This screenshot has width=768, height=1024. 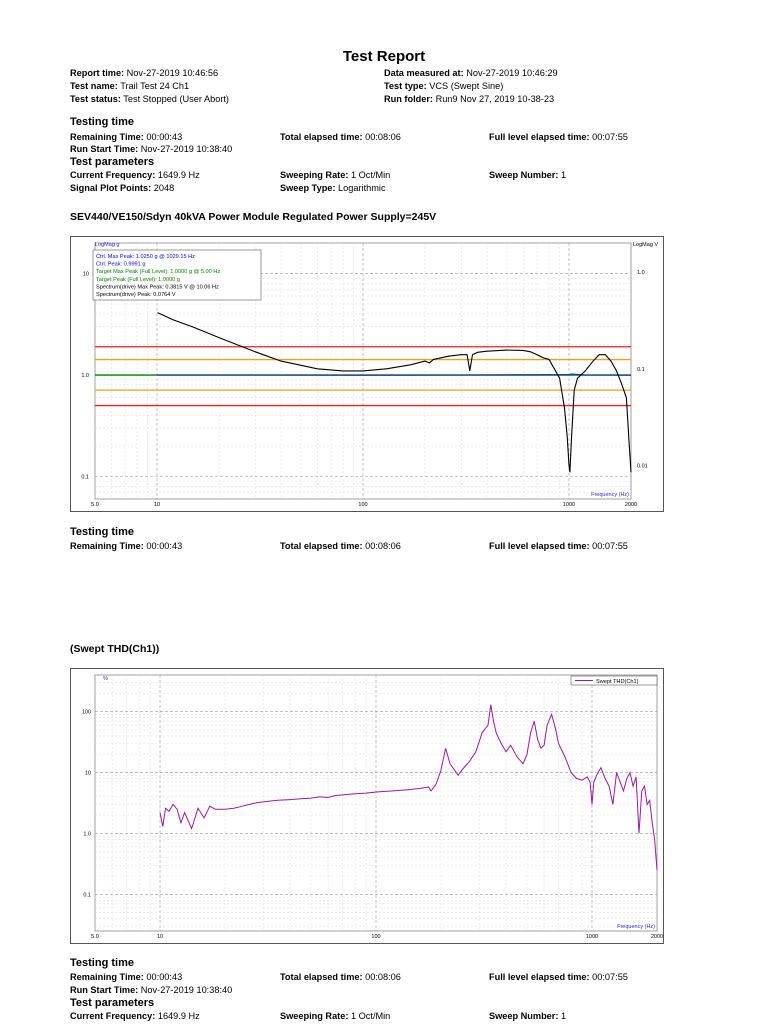 What do you see at coordinates (394, 392) in the screenshot?
I see `drive-spectrum-line` at bounding box center [394, 392].